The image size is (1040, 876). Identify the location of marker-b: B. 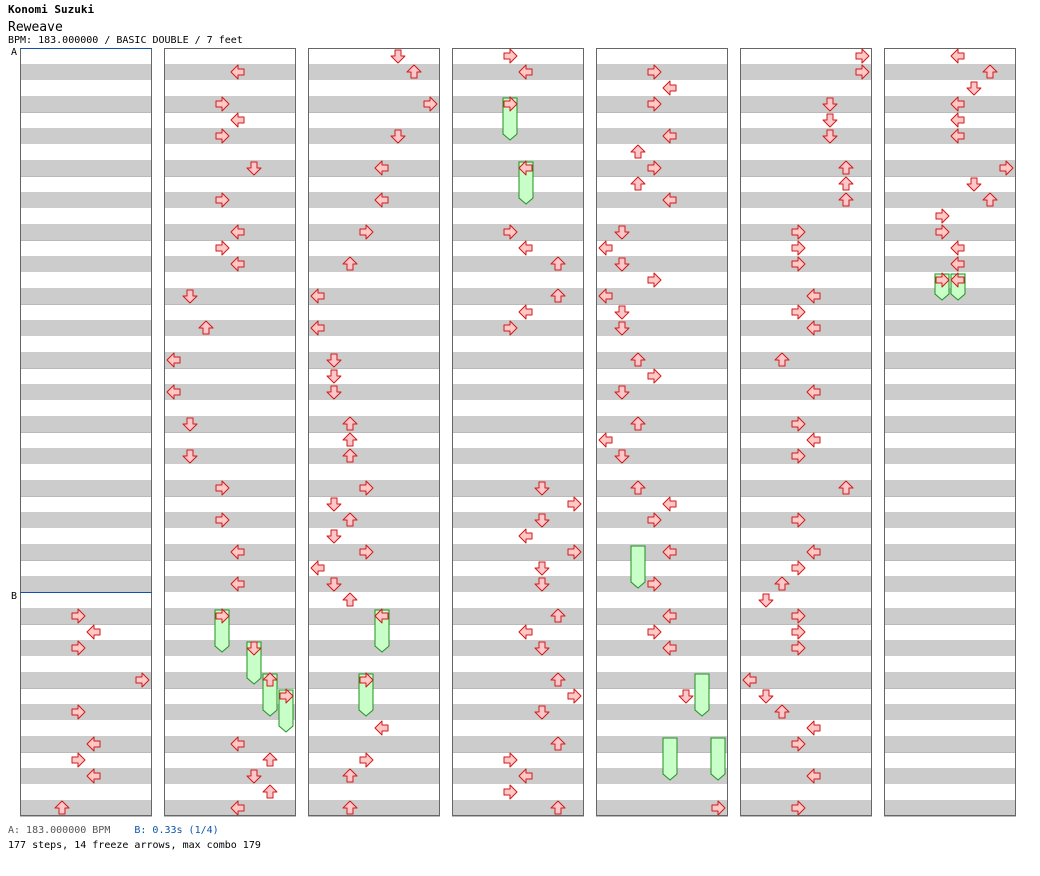
(14, 596).